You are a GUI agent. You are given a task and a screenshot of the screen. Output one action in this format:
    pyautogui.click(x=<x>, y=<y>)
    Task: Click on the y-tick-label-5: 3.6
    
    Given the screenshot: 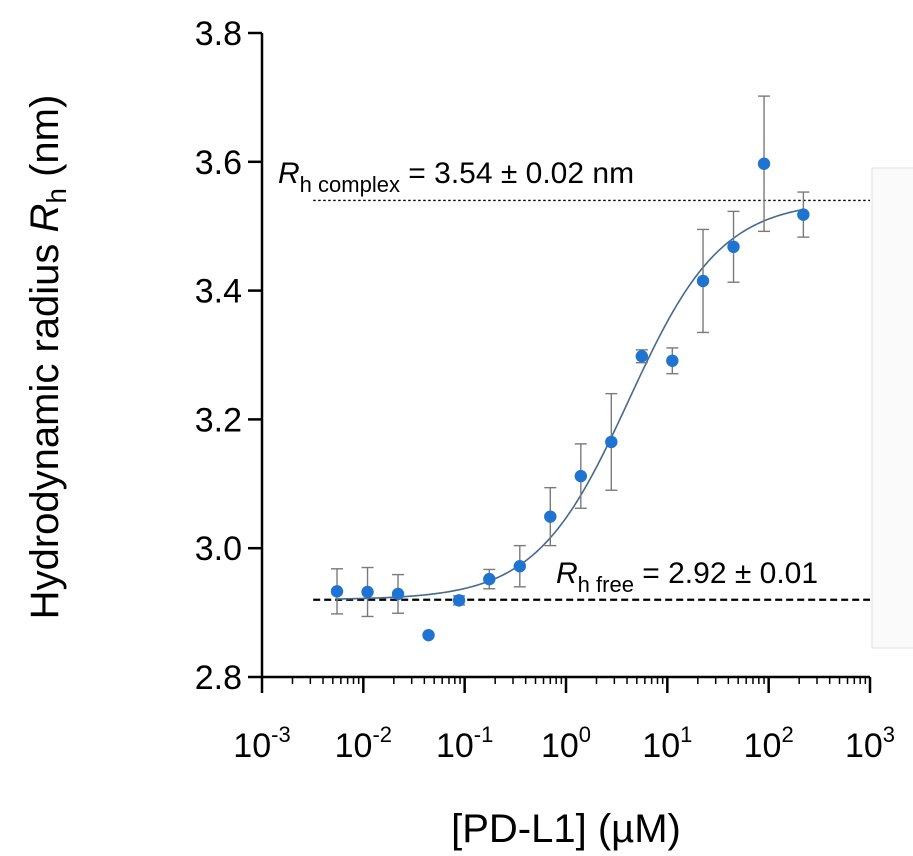 What is the action you would take?
    pyautogui.click(x=218, y=163)
    